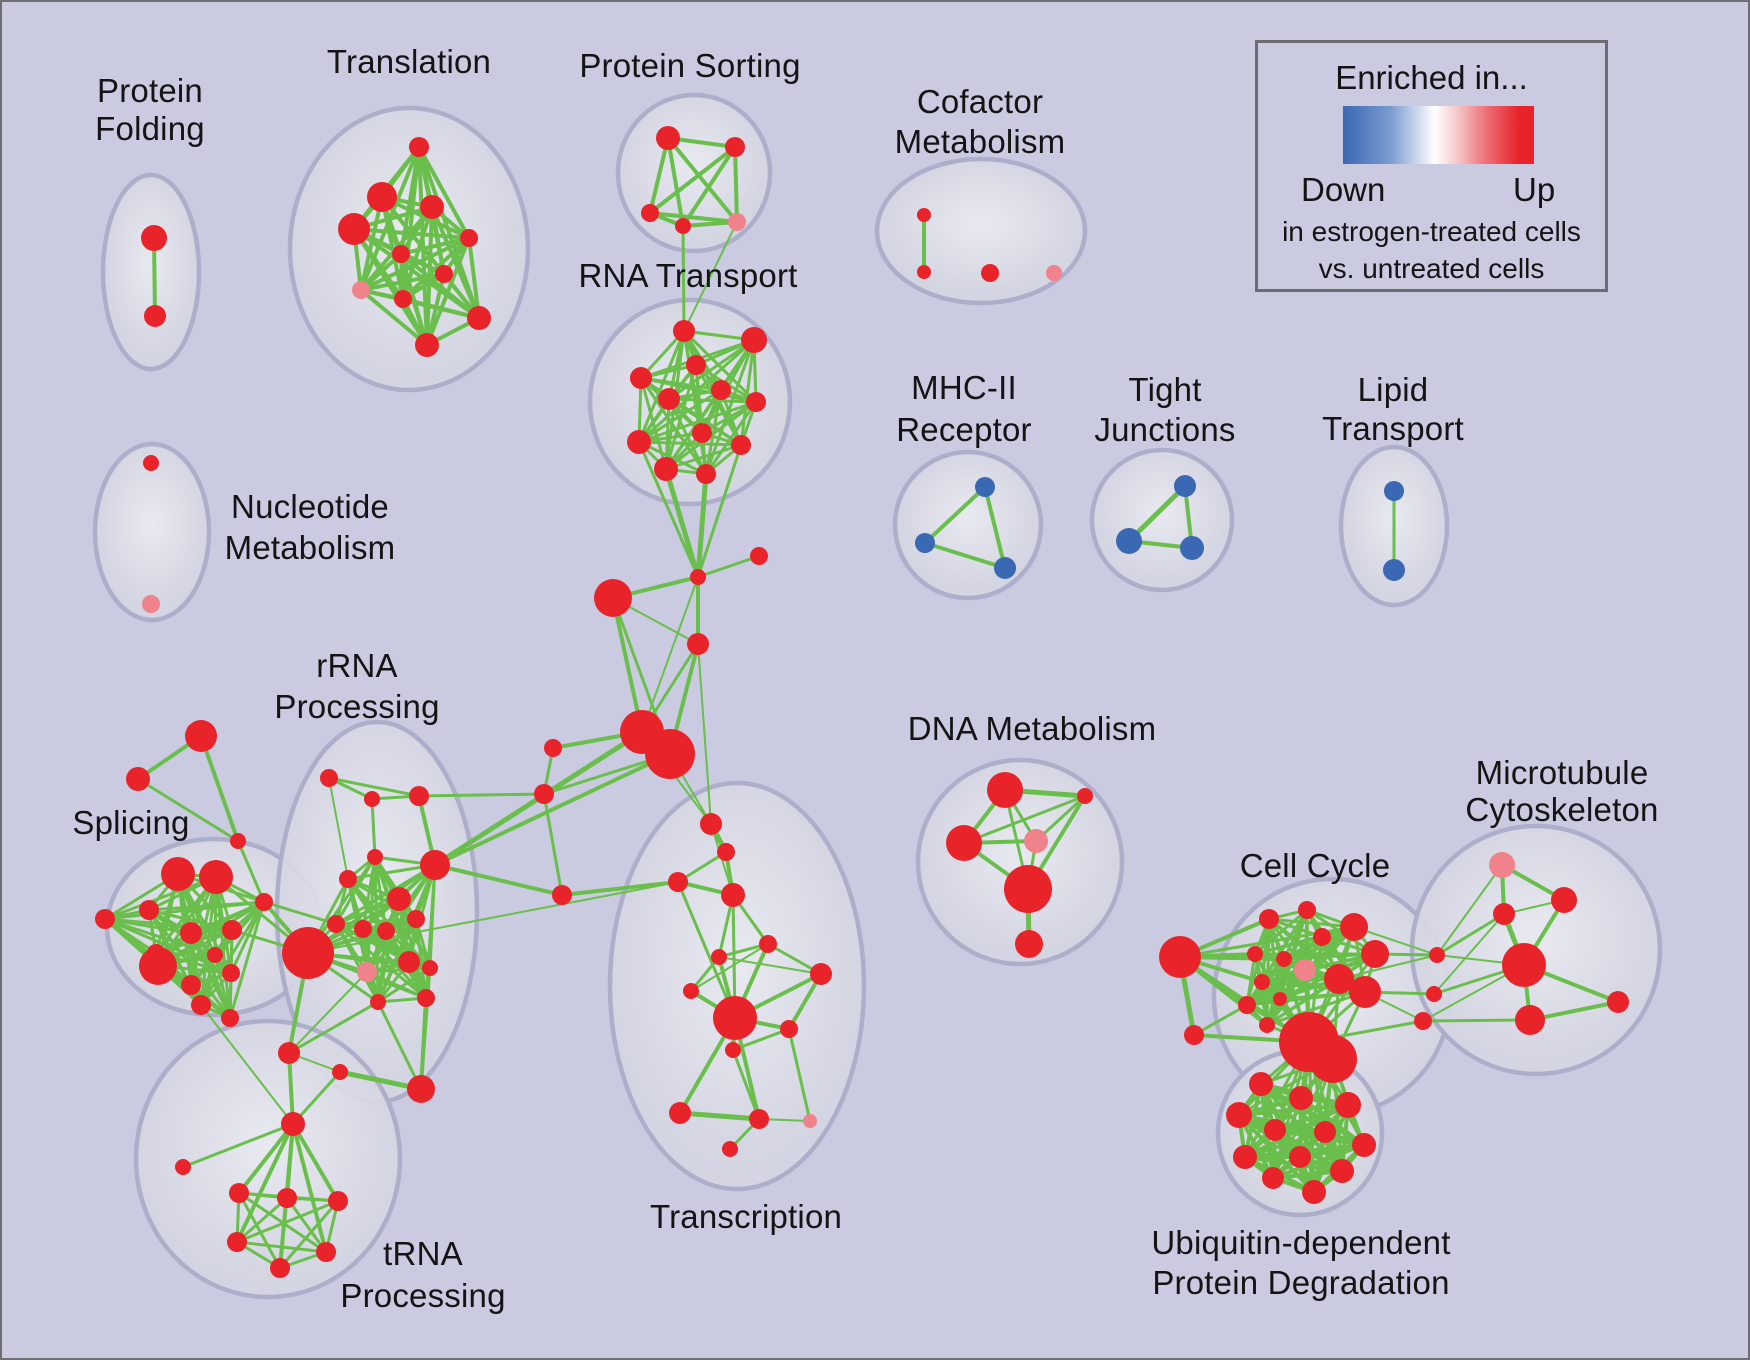 The width and height of the screenshot is (1750, 1360). What do you see at coordinates (1005, 568) in the screenshot?
I see `node-mh3` at bounding box center [1005, 568].